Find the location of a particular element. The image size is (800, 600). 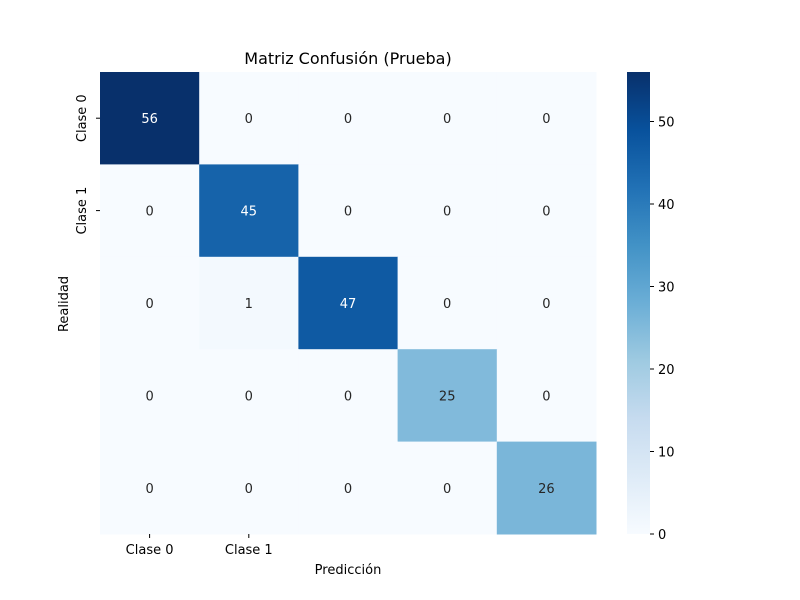

colorbar-tick-label-0: 0 is located at coordinates (662, 535).